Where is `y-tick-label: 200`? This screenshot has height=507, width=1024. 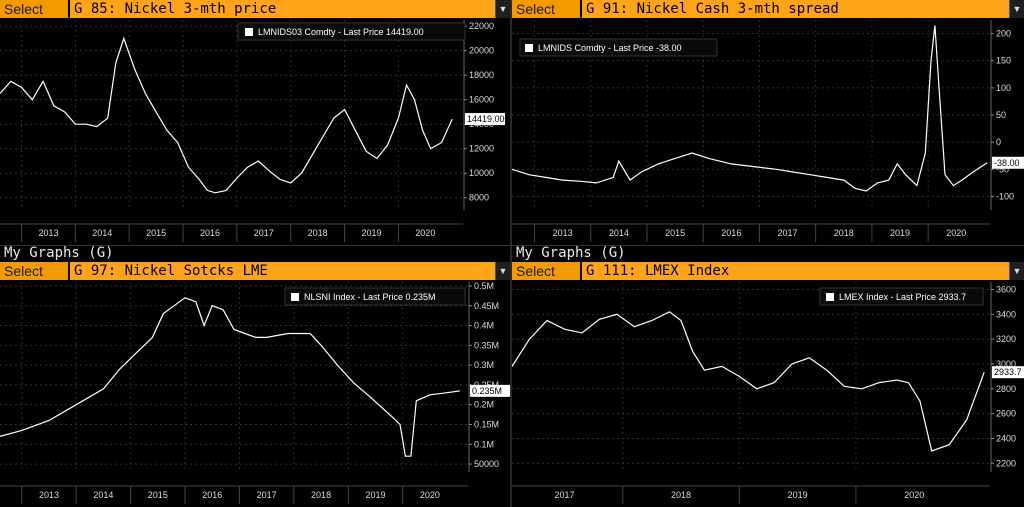
y-tick-label: 200 is located at coordinates (1003, 34).